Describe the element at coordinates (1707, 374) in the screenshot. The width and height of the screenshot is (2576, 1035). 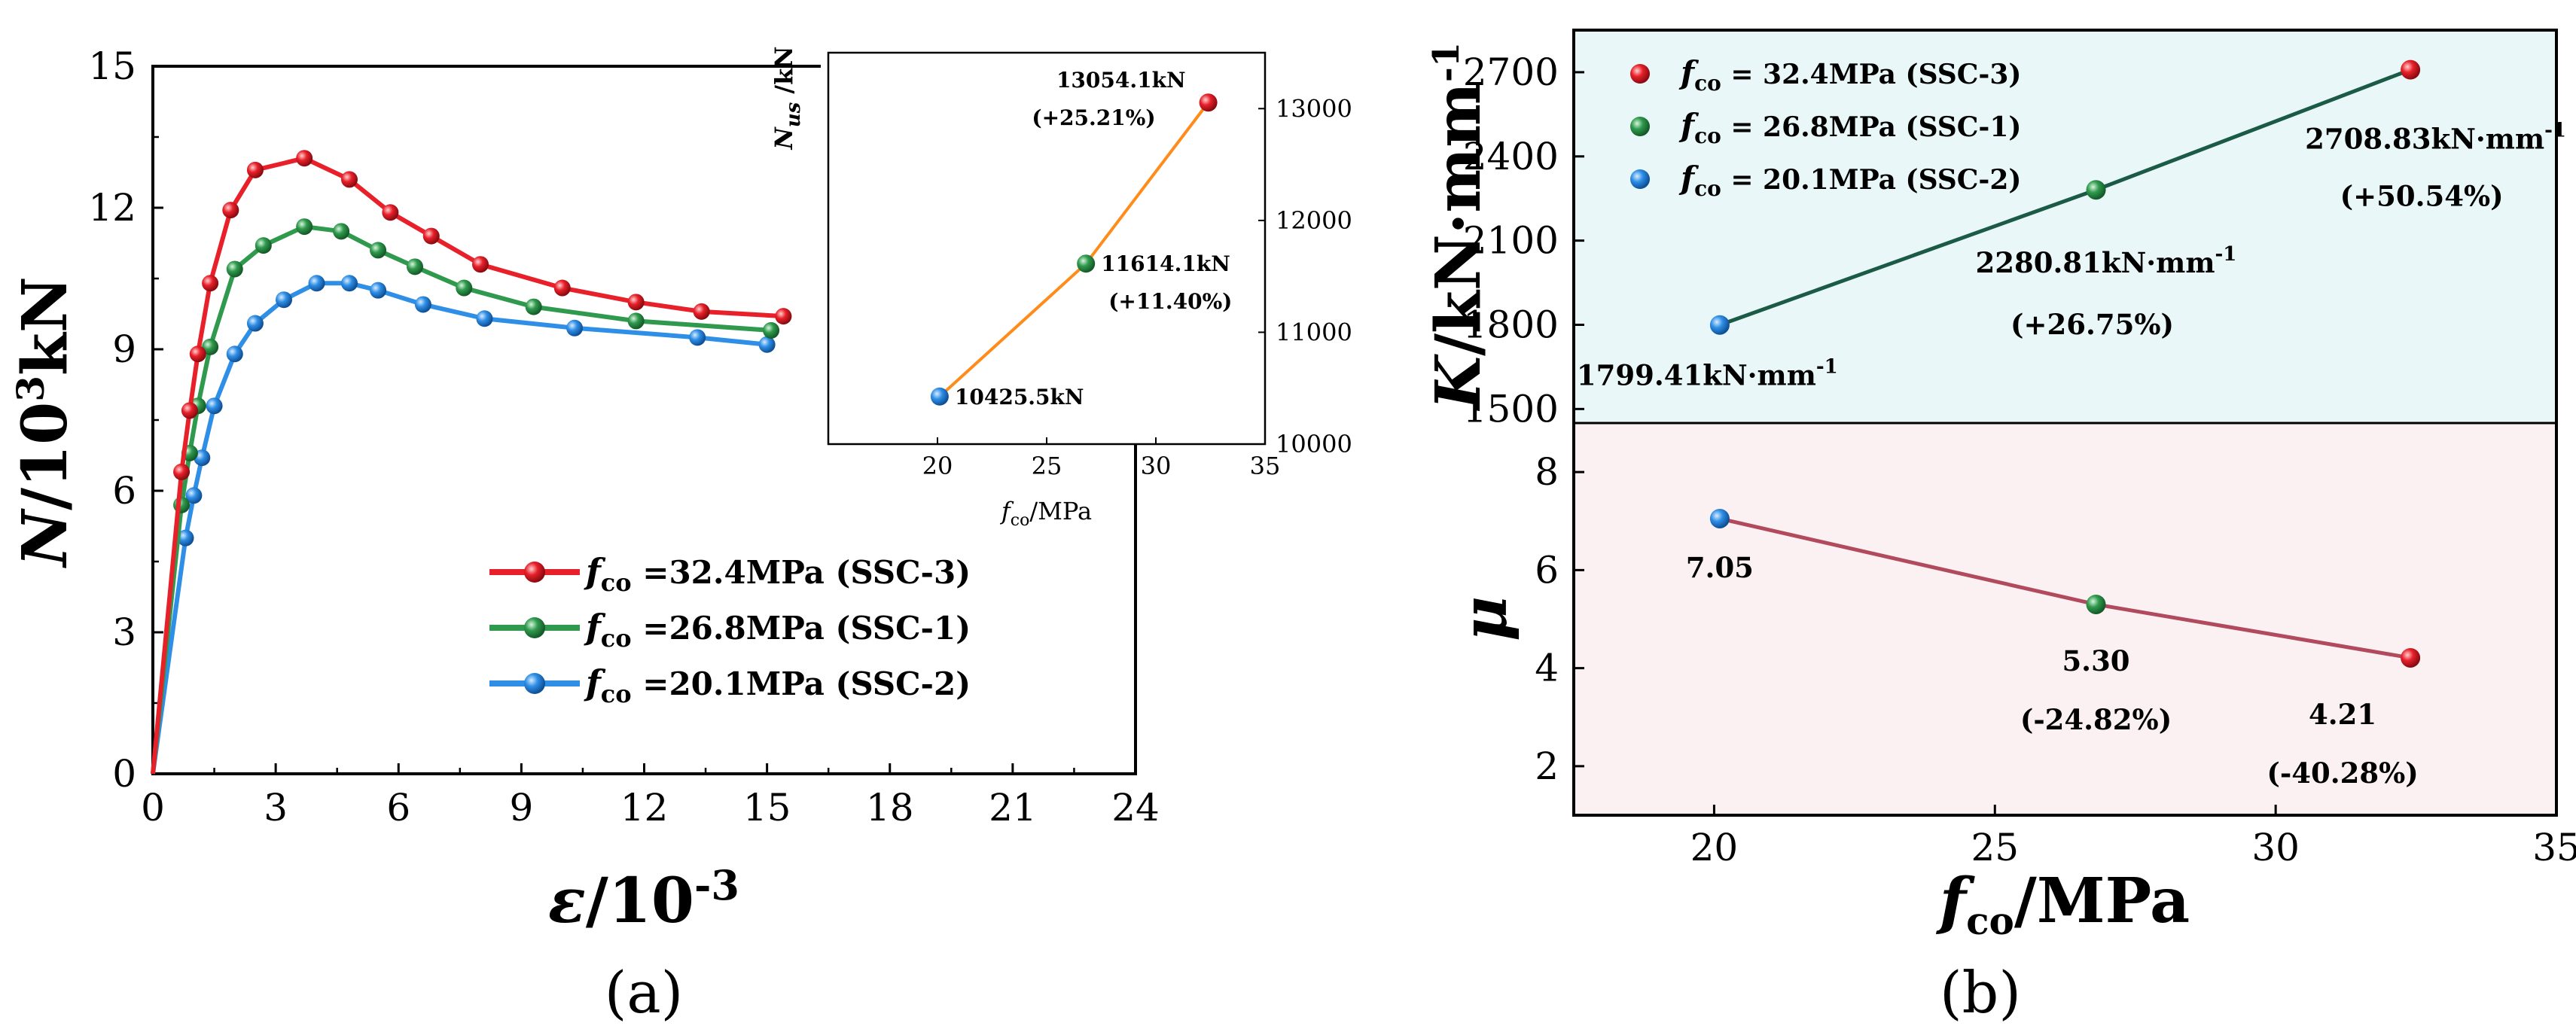
I see `k-value-label: 1799.41kN·mm-1` at that location.